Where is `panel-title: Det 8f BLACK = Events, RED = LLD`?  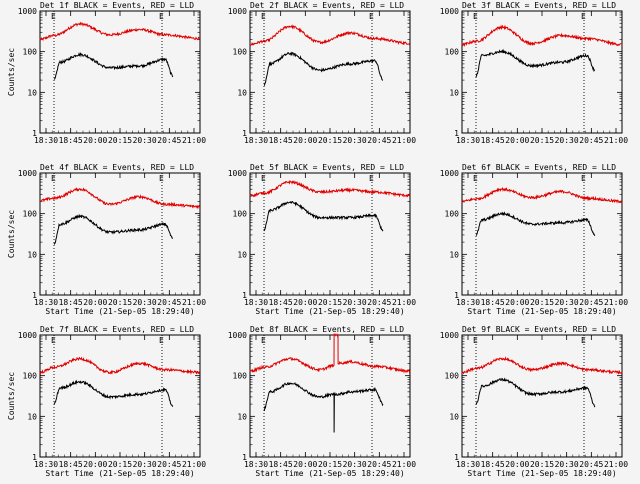 panel-title: Det 8f BLACK = Events, RED = LLD is located at coordinates (327, 329).